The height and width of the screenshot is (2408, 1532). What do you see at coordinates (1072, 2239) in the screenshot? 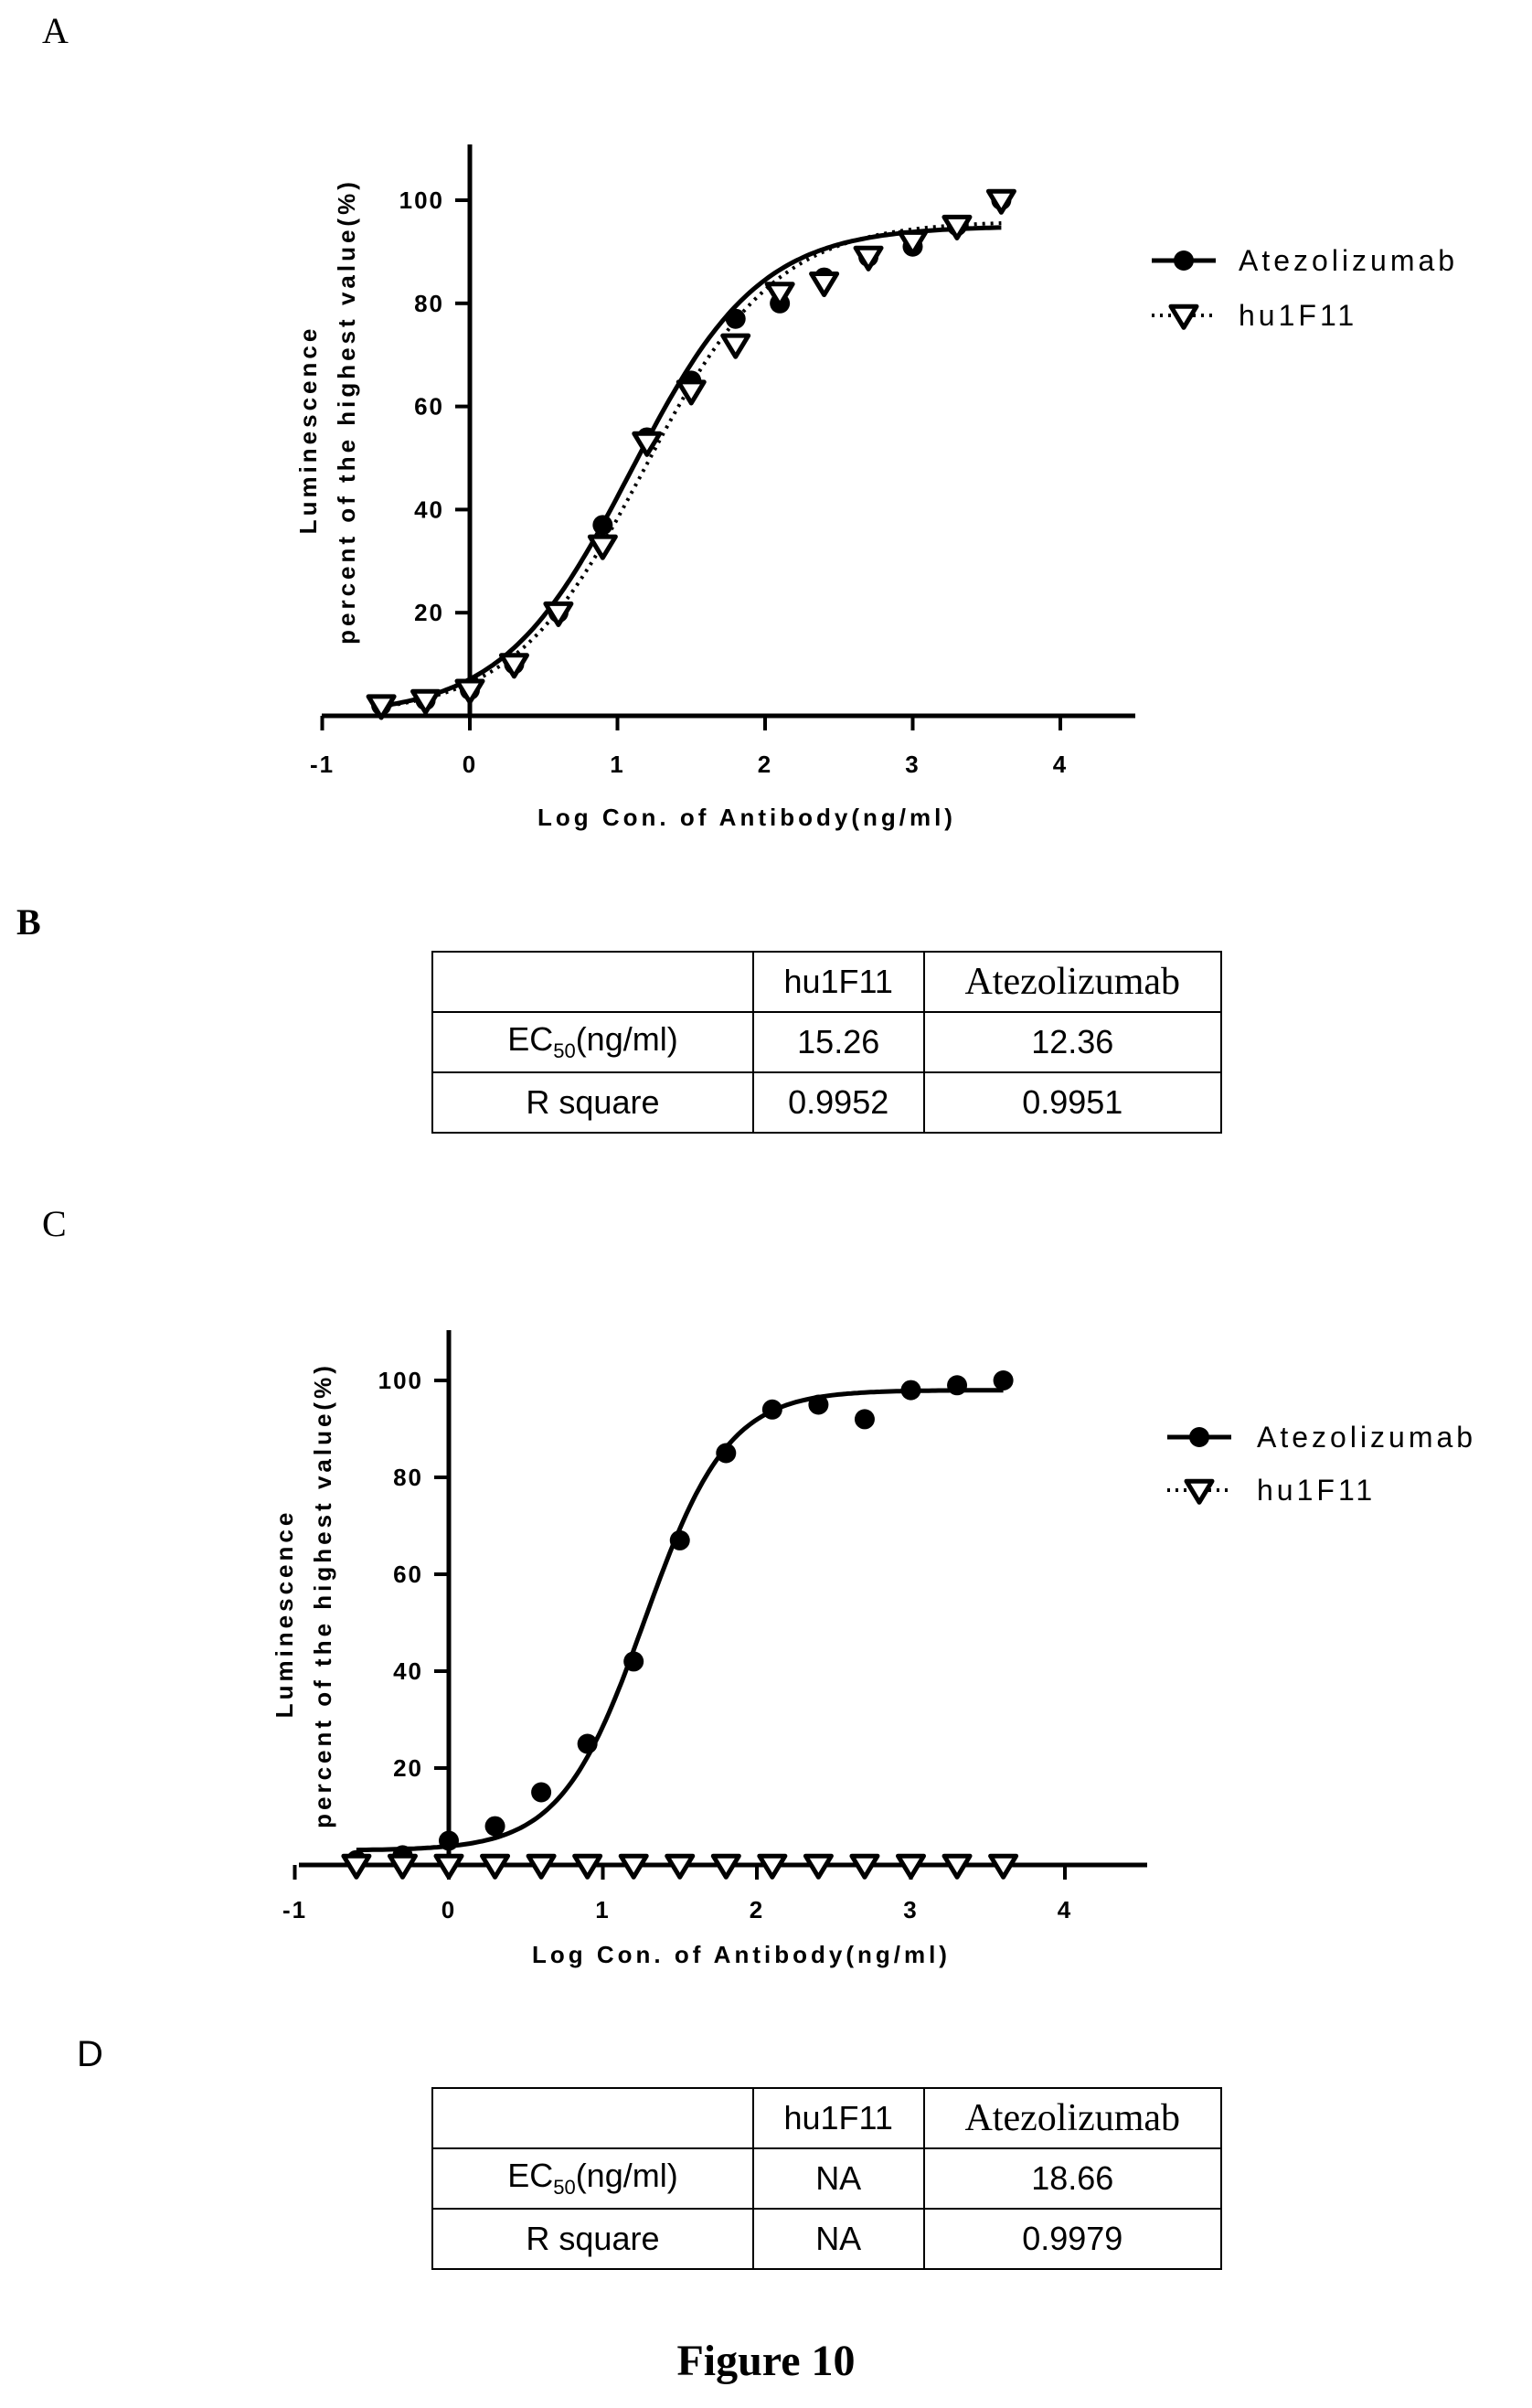
I see `table-d-rsquare-atezolizumab: 0.9979` at bounding box center [1072, 2239].